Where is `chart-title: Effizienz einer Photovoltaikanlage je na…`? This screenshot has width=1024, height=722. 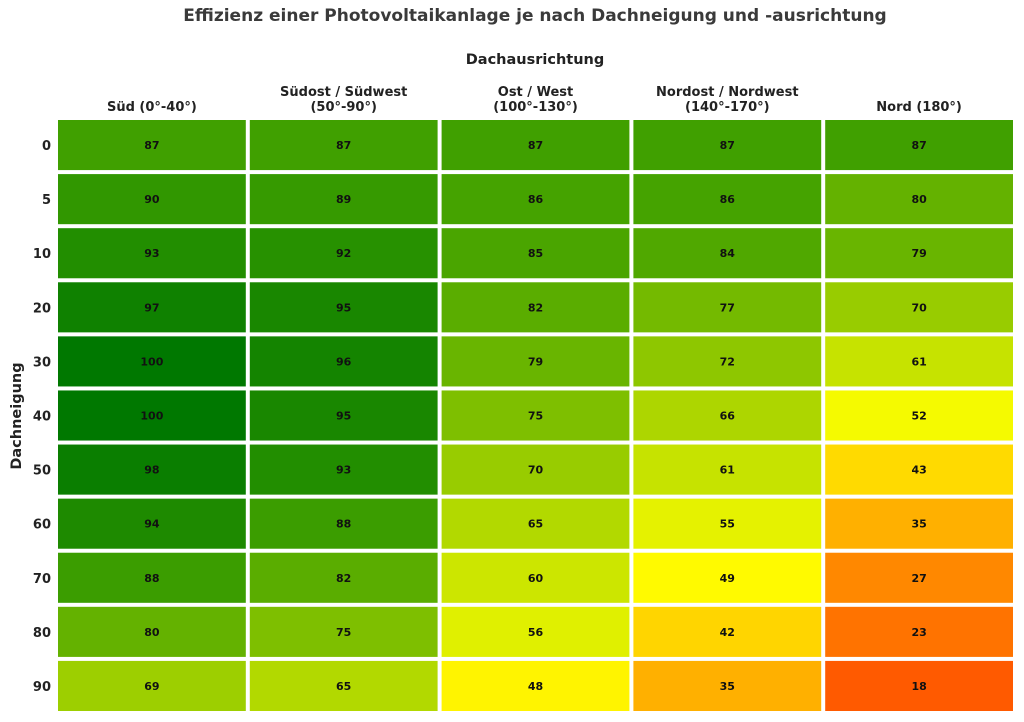
chart-title: Effizienz einer Photovoltaikanlage je na… is located at coordinates (534, 16).